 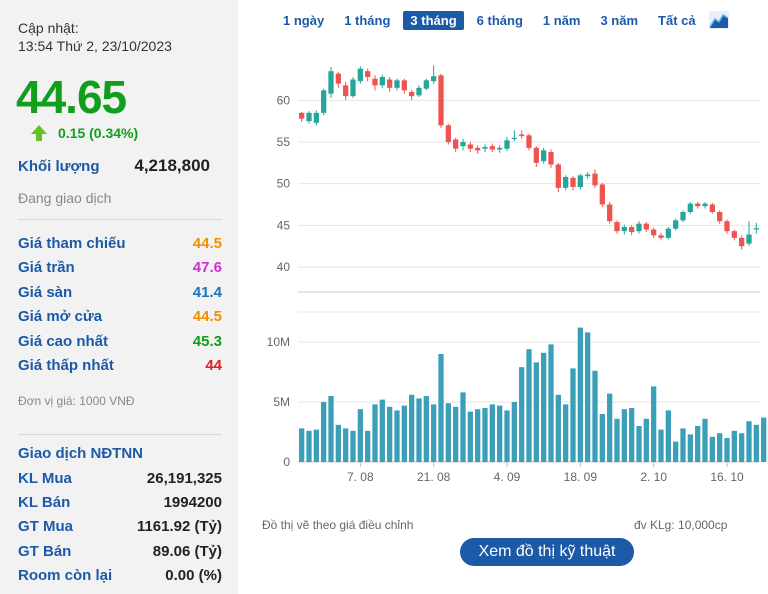 What do you see at coordinates (39, 133) in the screenshot?
I see `arrow-up-icon` at bounding box center [39, 133].